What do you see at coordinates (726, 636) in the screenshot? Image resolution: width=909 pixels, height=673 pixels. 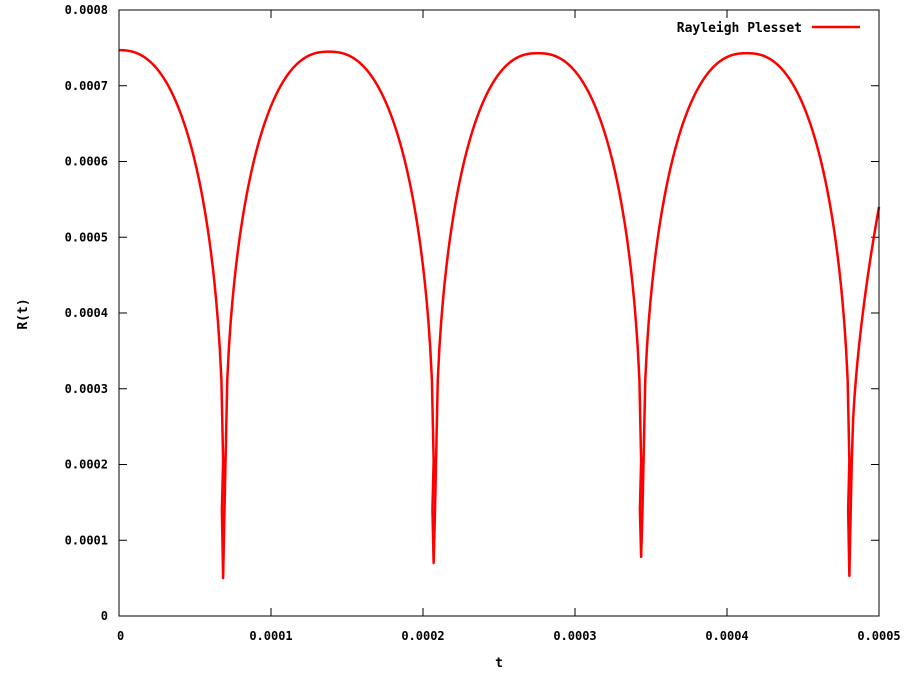 I see `x-tick-label: 0.0004` at bounding box center [726, 636].